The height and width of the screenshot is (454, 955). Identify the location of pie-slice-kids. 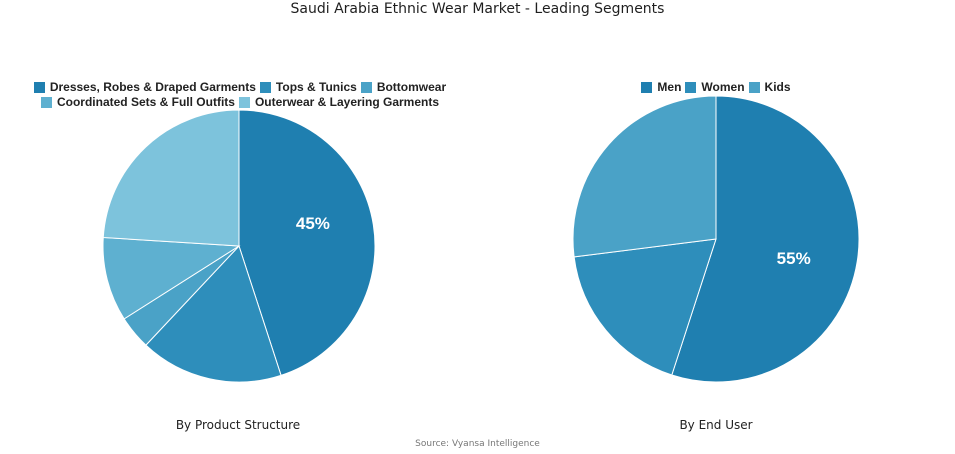
(644, 176).